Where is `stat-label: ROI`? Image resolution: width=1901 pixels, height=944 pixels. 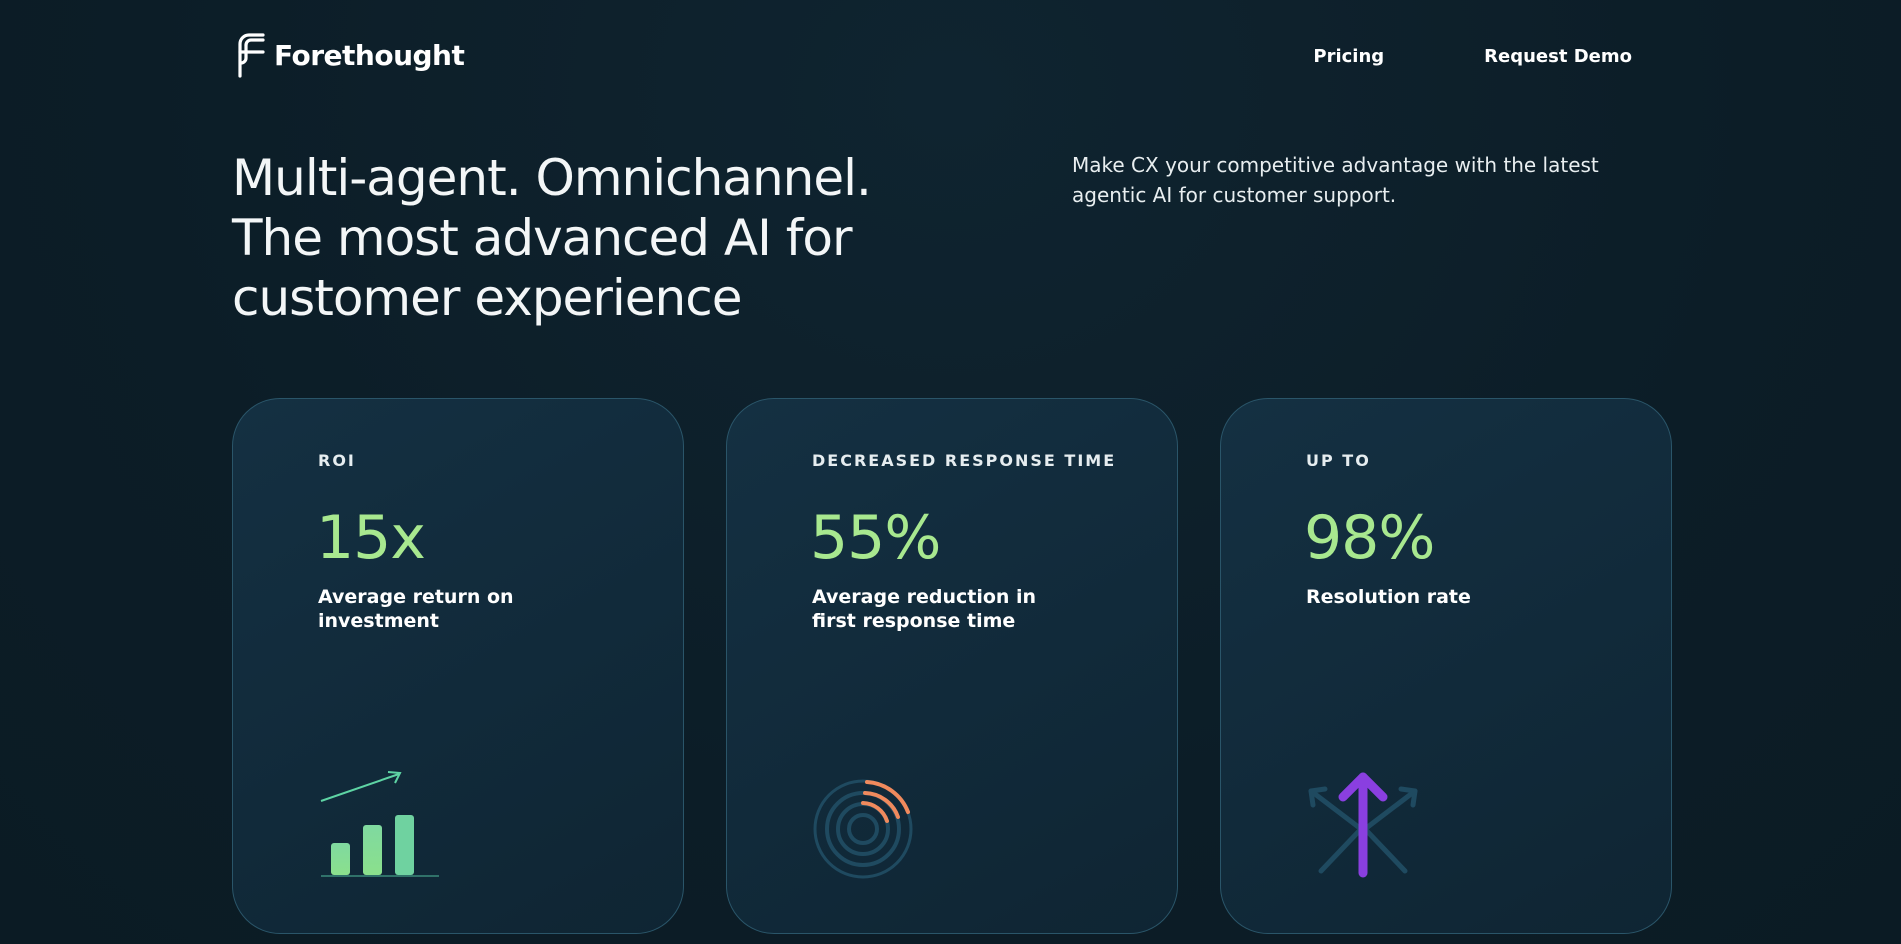 stat-label: ROI is located at coordinates (337, 460).